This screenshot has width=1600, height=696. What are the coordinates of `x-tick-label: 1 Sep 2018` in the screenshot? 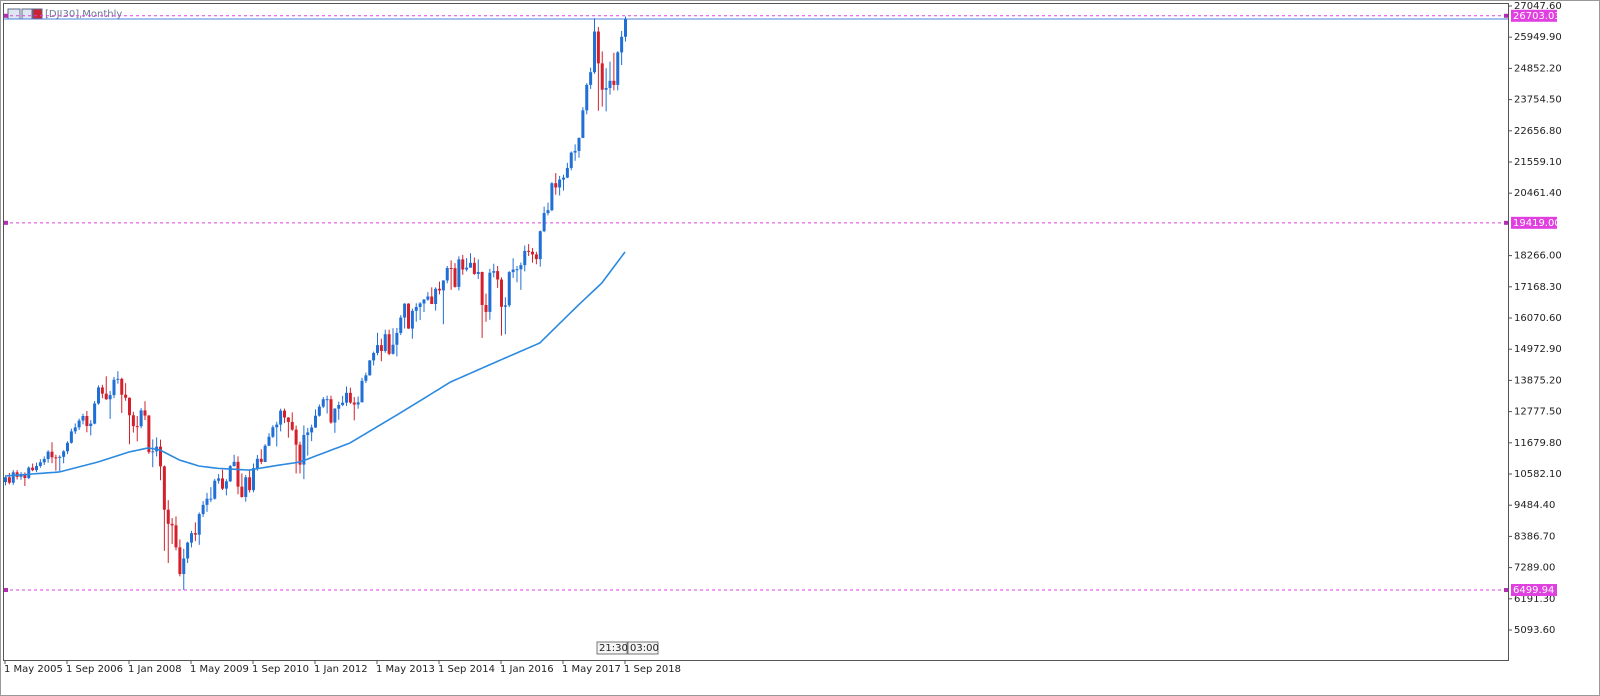 It's located at (652, 669).